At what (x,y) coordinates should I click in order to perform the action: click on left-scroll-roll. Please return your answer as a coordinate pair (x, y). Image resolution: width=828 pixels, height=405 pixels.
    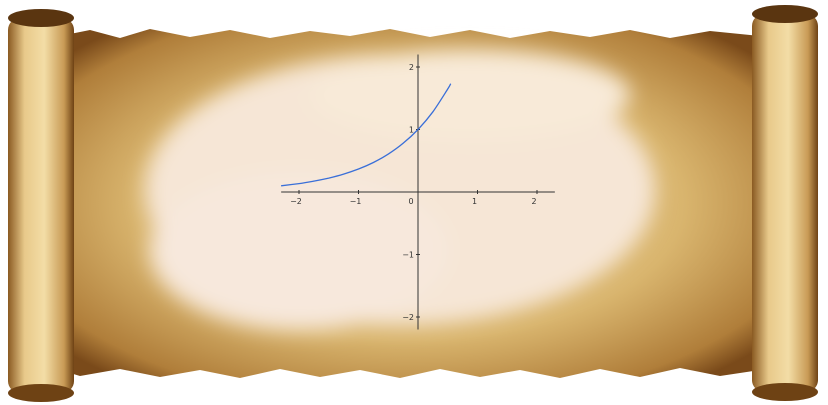
    Looking at the image, I should click on (41, 205).